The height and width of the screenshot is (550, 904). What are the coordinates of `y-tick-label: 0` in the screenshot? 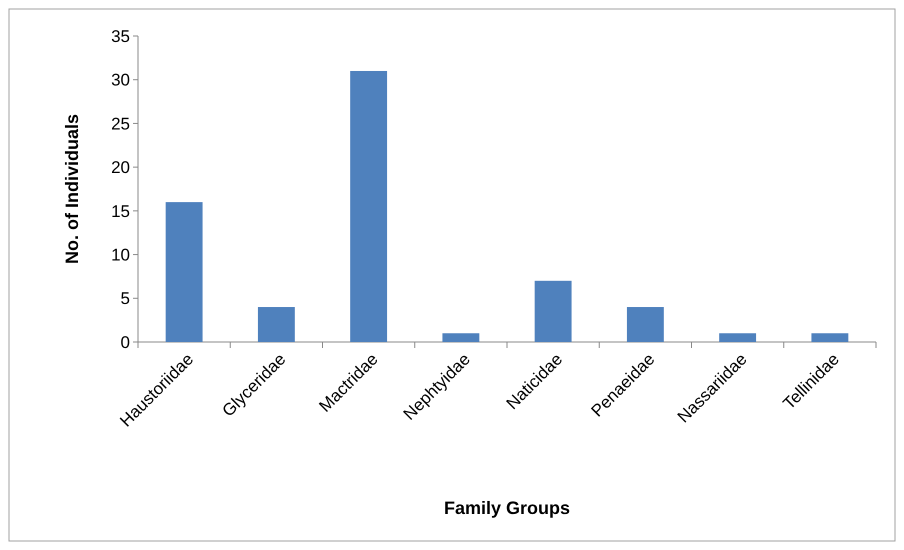 It's located at (125, 342).